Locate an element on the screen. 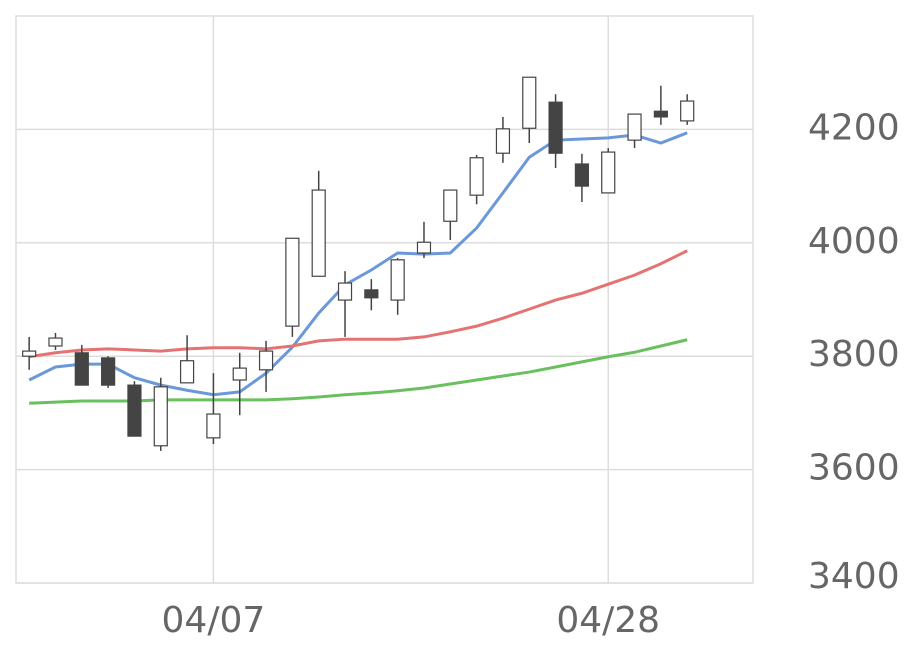 The width and height of the screenshot is (920, 669). y-tick-label: 3400 is located at coordinates (854, 576).